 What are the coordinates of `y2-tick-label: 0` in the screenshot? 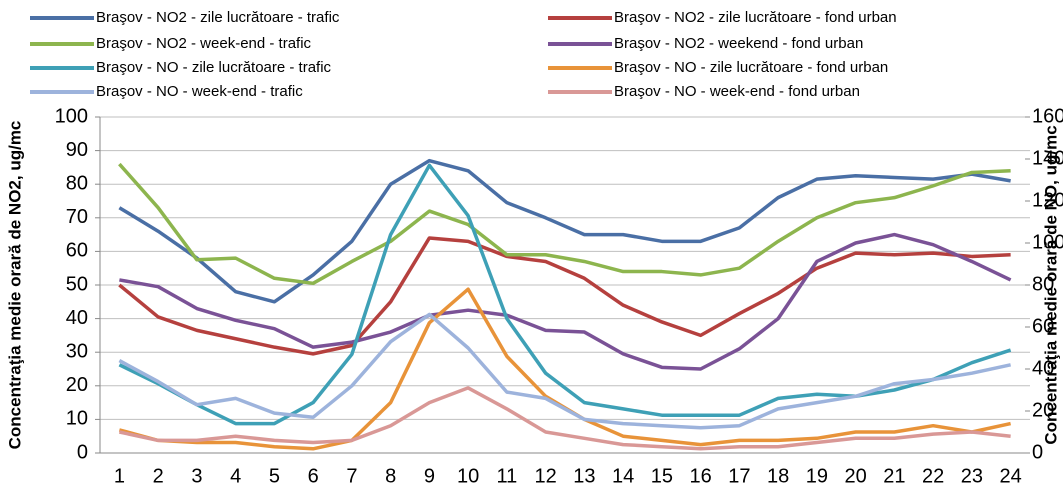 It's located at (1037, 452).